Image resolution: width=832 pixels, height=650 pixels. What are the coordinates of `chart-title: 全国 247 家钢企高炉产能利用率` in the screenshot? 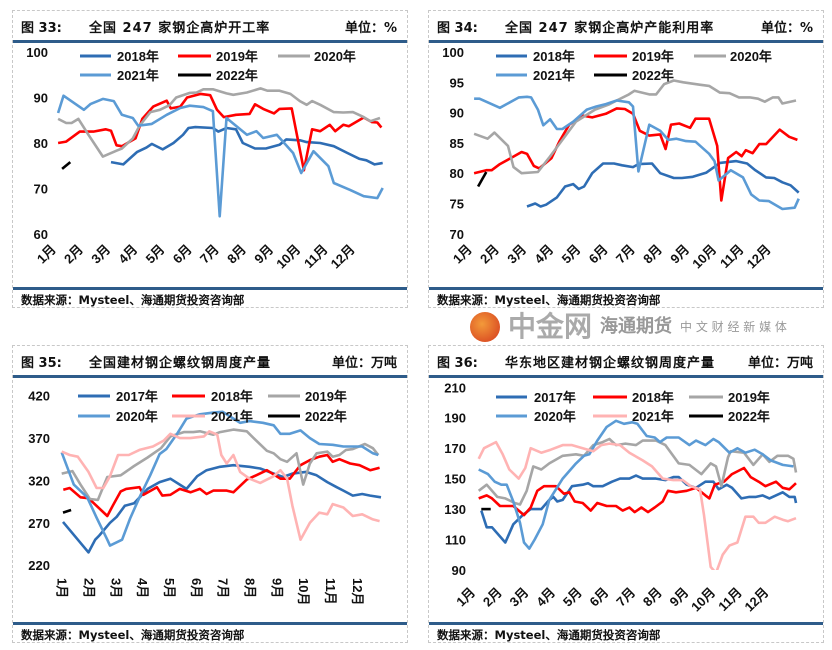 It's located at (610, 28).